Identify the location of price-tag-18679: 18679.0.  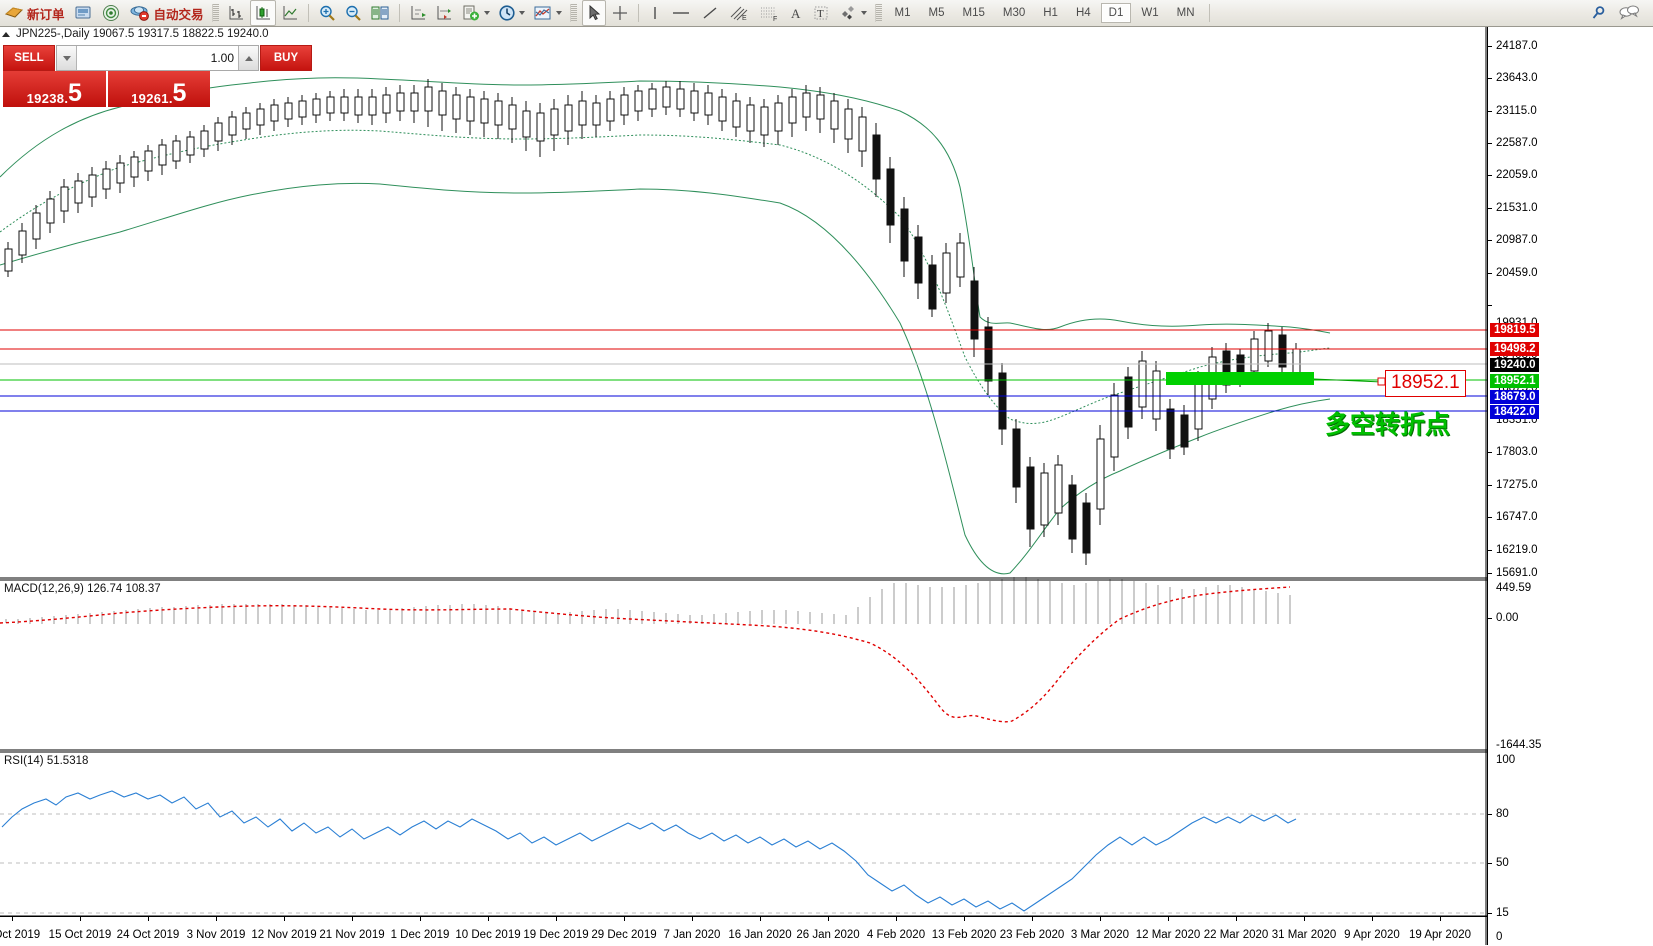
(1514, 397).